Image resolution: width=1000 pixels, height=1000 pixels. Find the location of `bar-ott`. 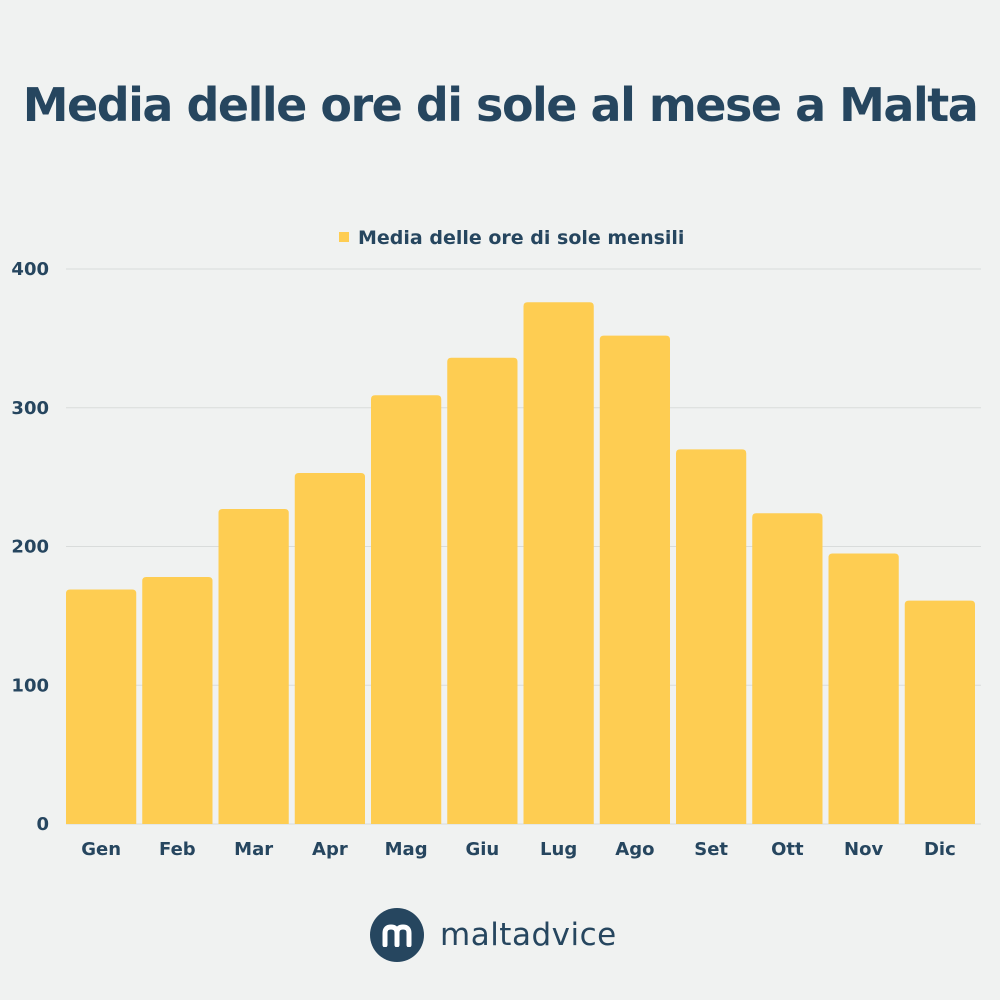

bar-ott is located at coordinates (787, 668).